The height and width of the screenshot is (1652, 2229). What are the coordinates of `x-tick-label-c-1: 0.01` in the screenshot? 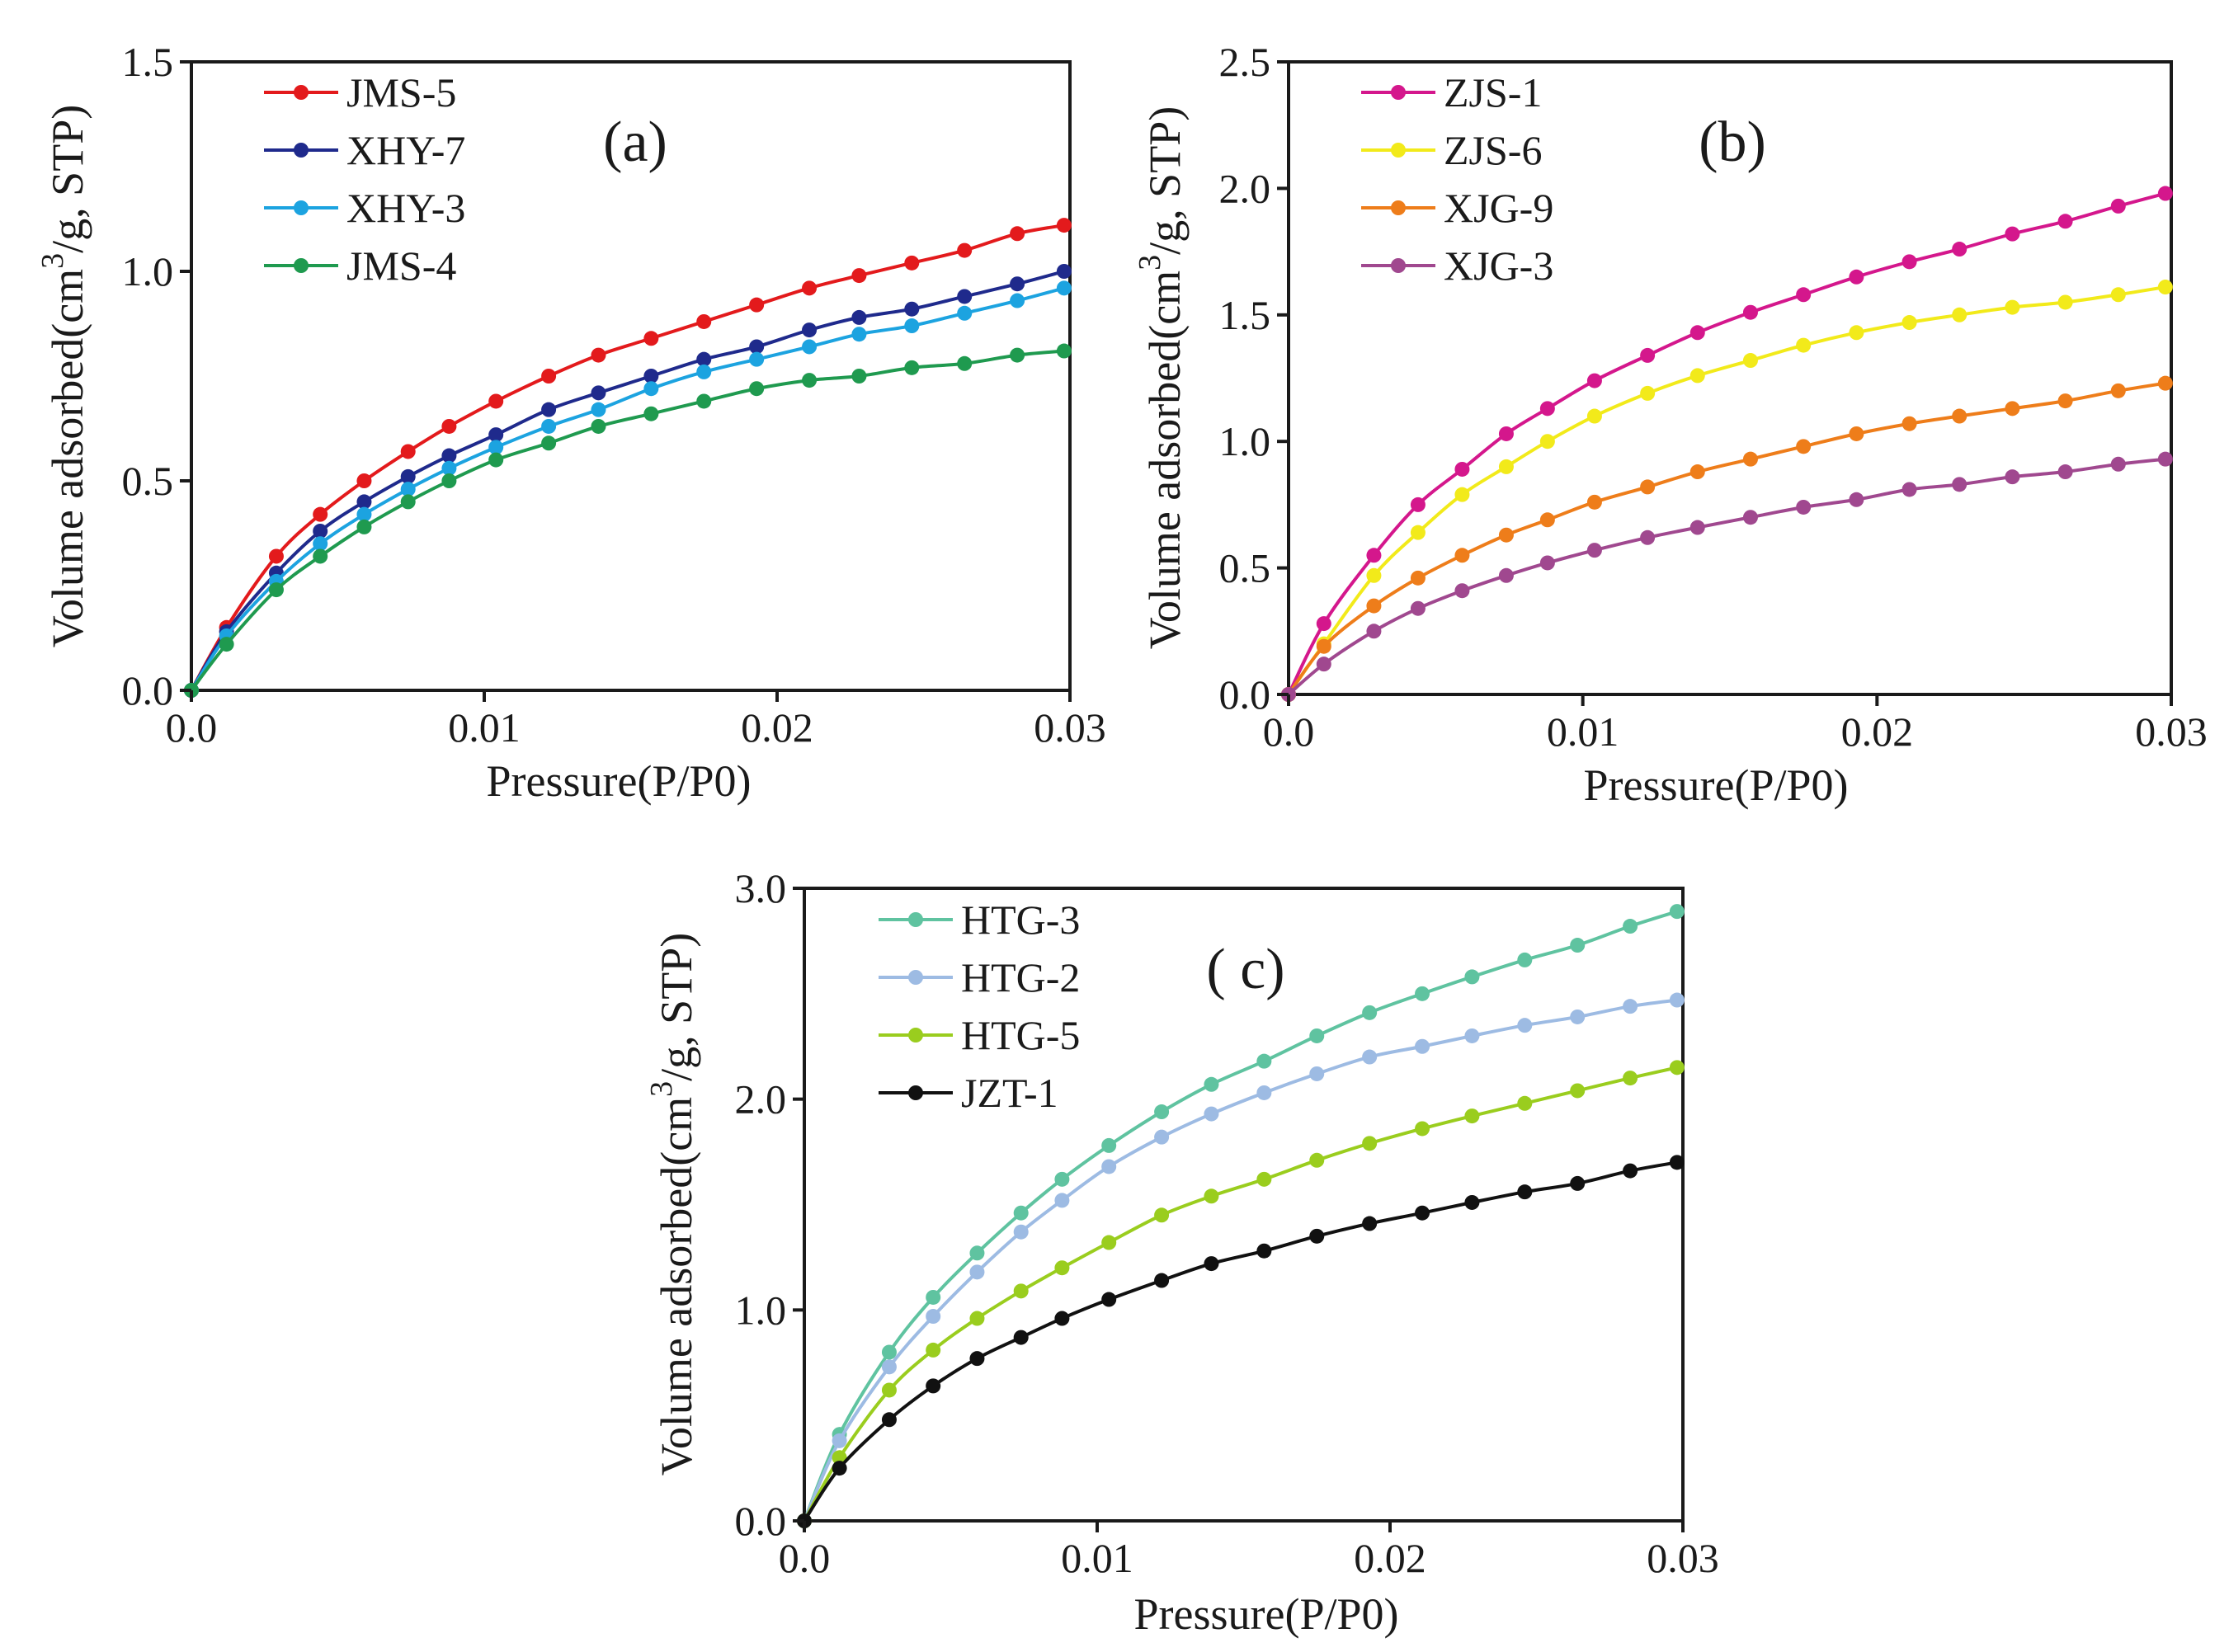 It's located at (1097, 1558).